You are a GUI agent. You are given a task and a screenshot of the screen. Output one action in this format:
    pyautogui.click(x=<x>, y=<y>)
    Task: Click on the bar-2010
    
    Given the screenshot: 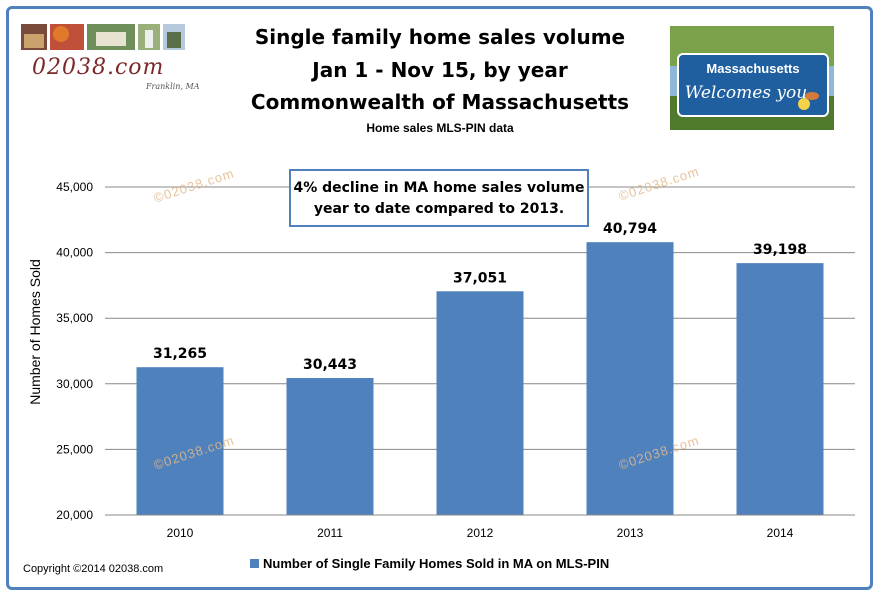 What is the action you would take?
    pyautogui.click(x=180, y=441)
    